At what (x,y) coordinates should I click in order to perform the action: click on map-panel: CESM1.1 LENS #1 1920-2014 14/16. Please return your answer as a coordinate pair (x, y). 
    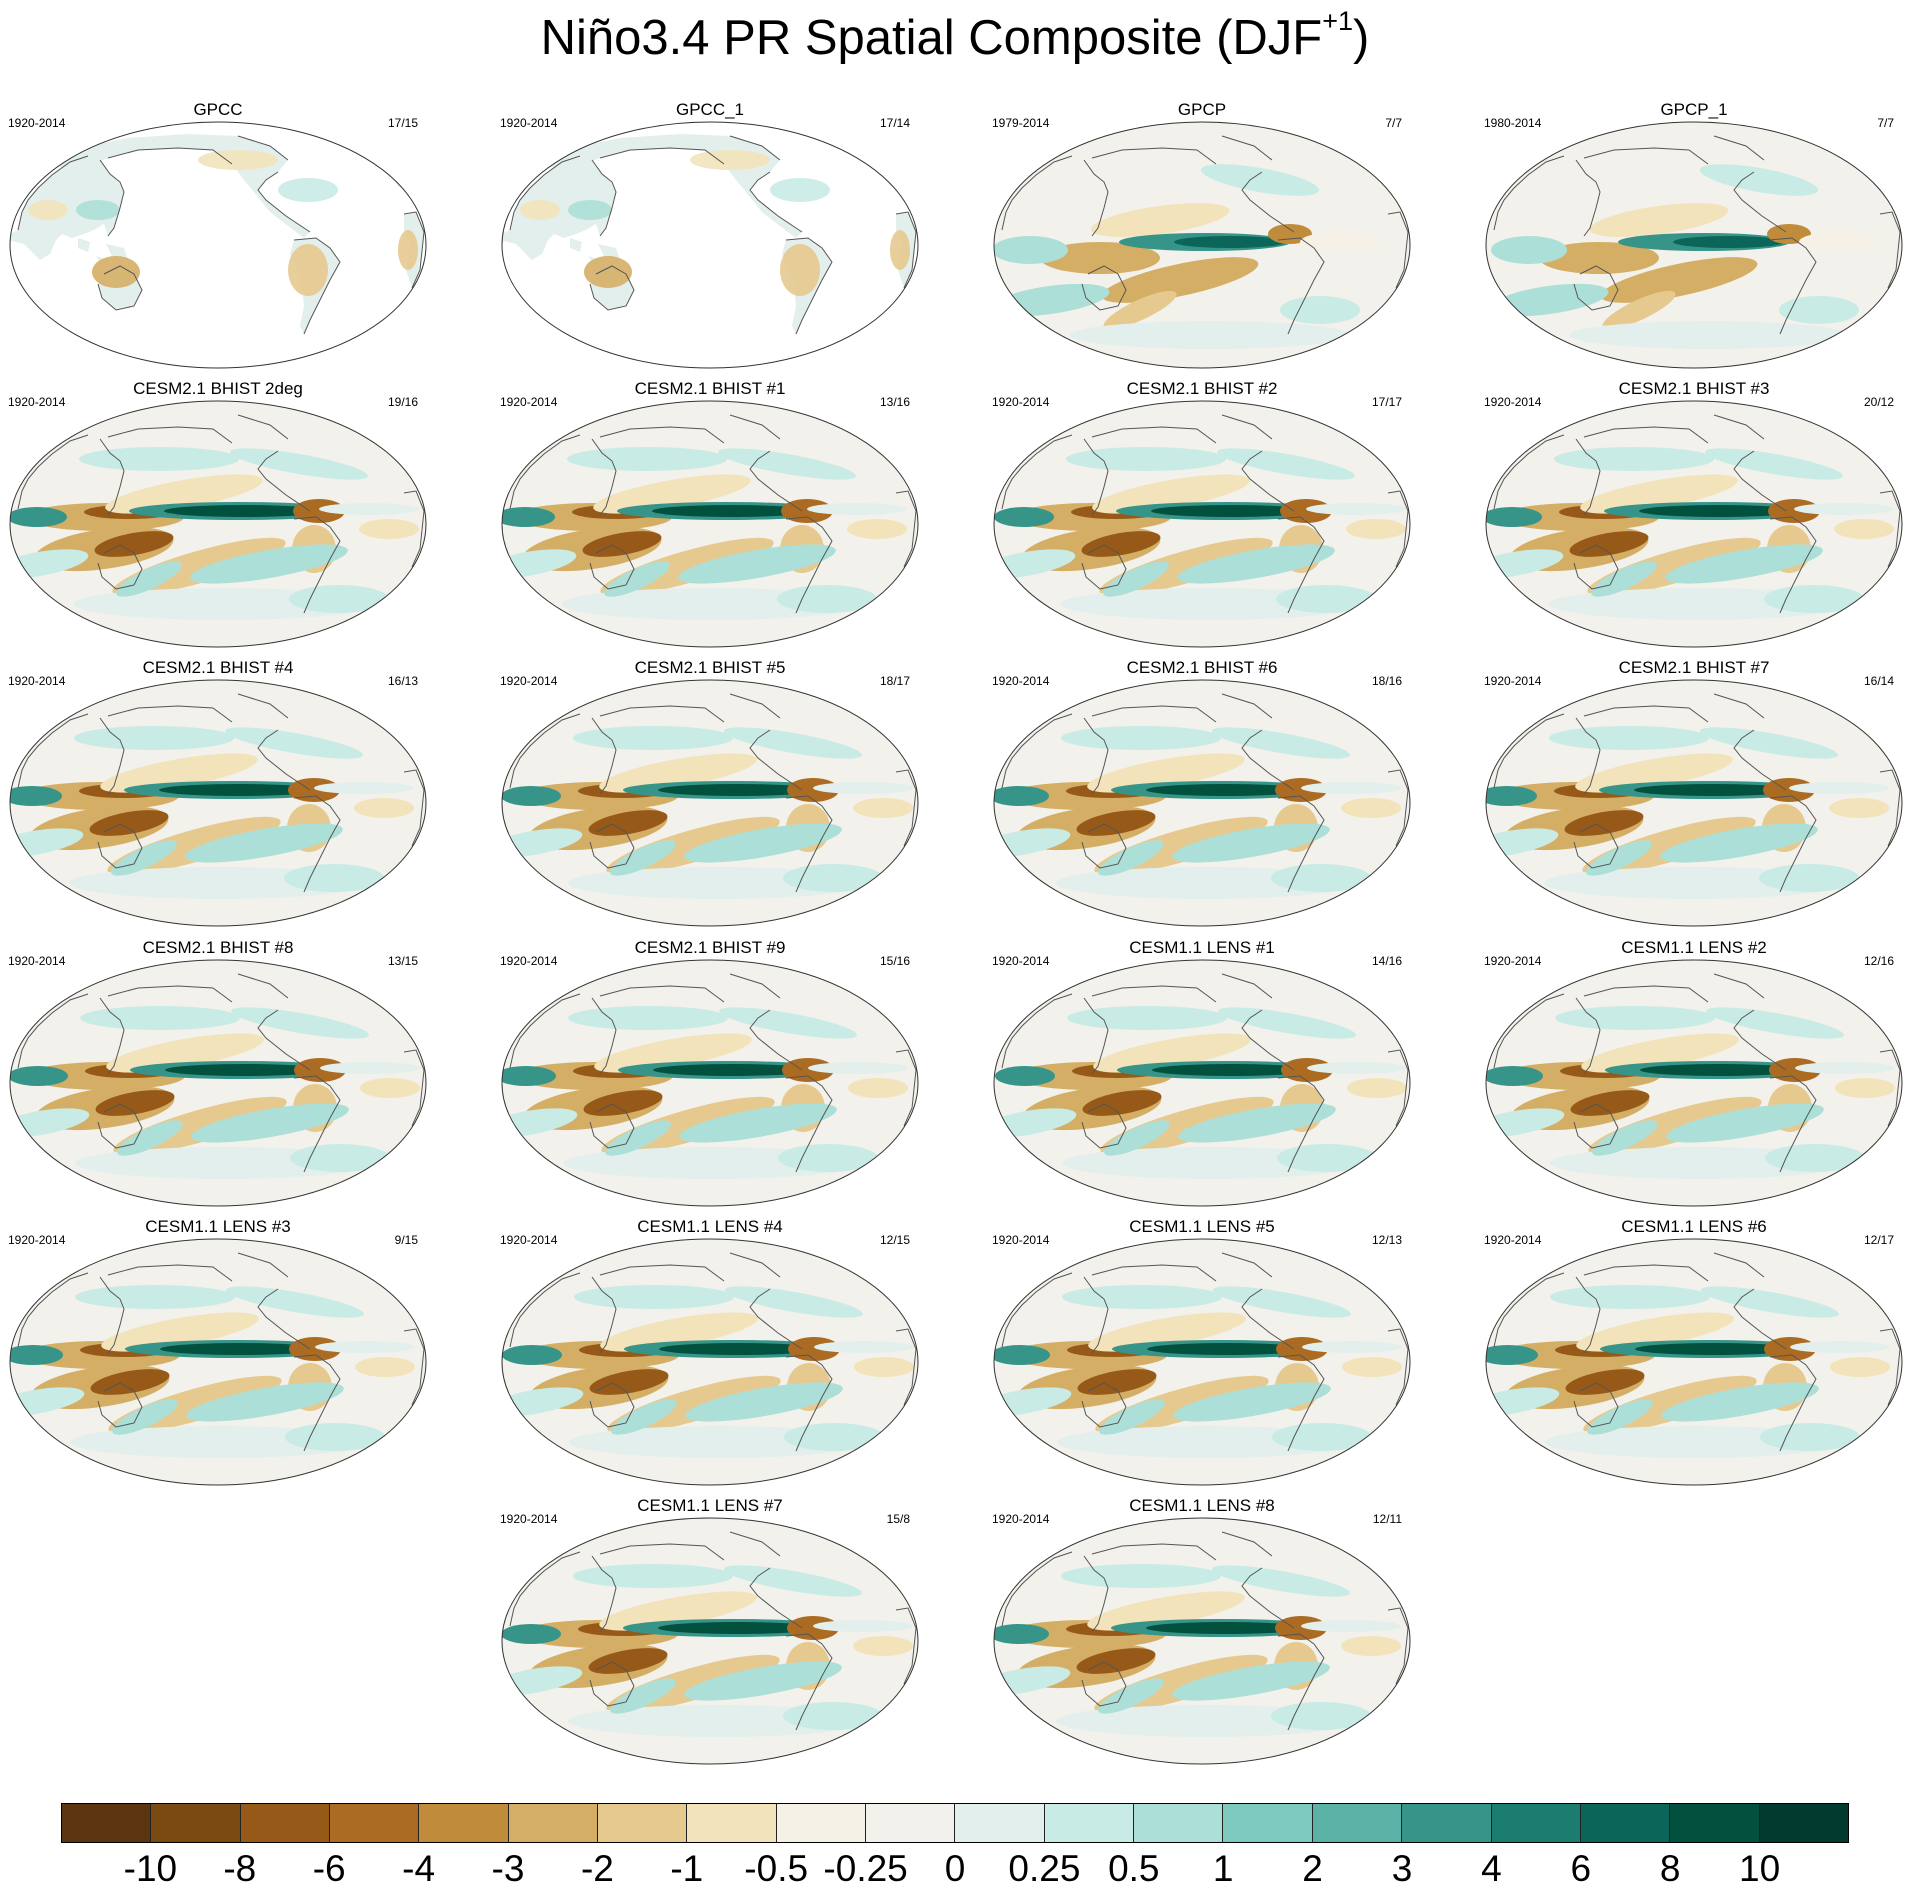
    Looking at the image, I should click on (1202, 1073).